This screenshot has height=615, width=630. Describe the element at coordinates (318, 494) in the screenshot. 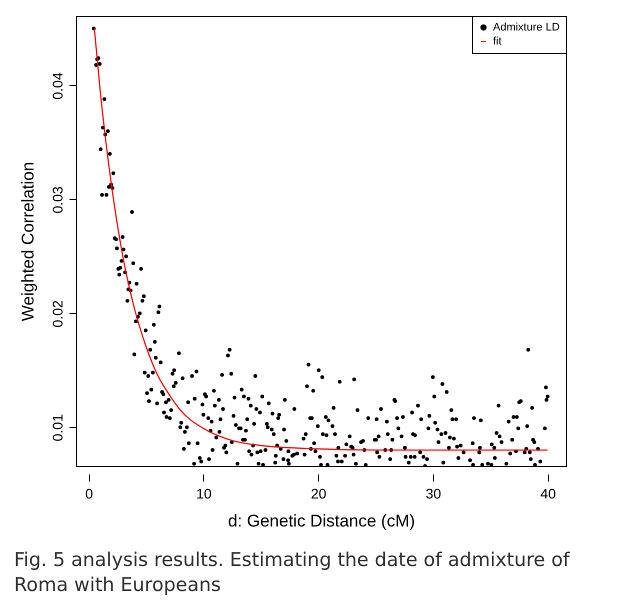

I see `x-tick-label: 20` at that location.